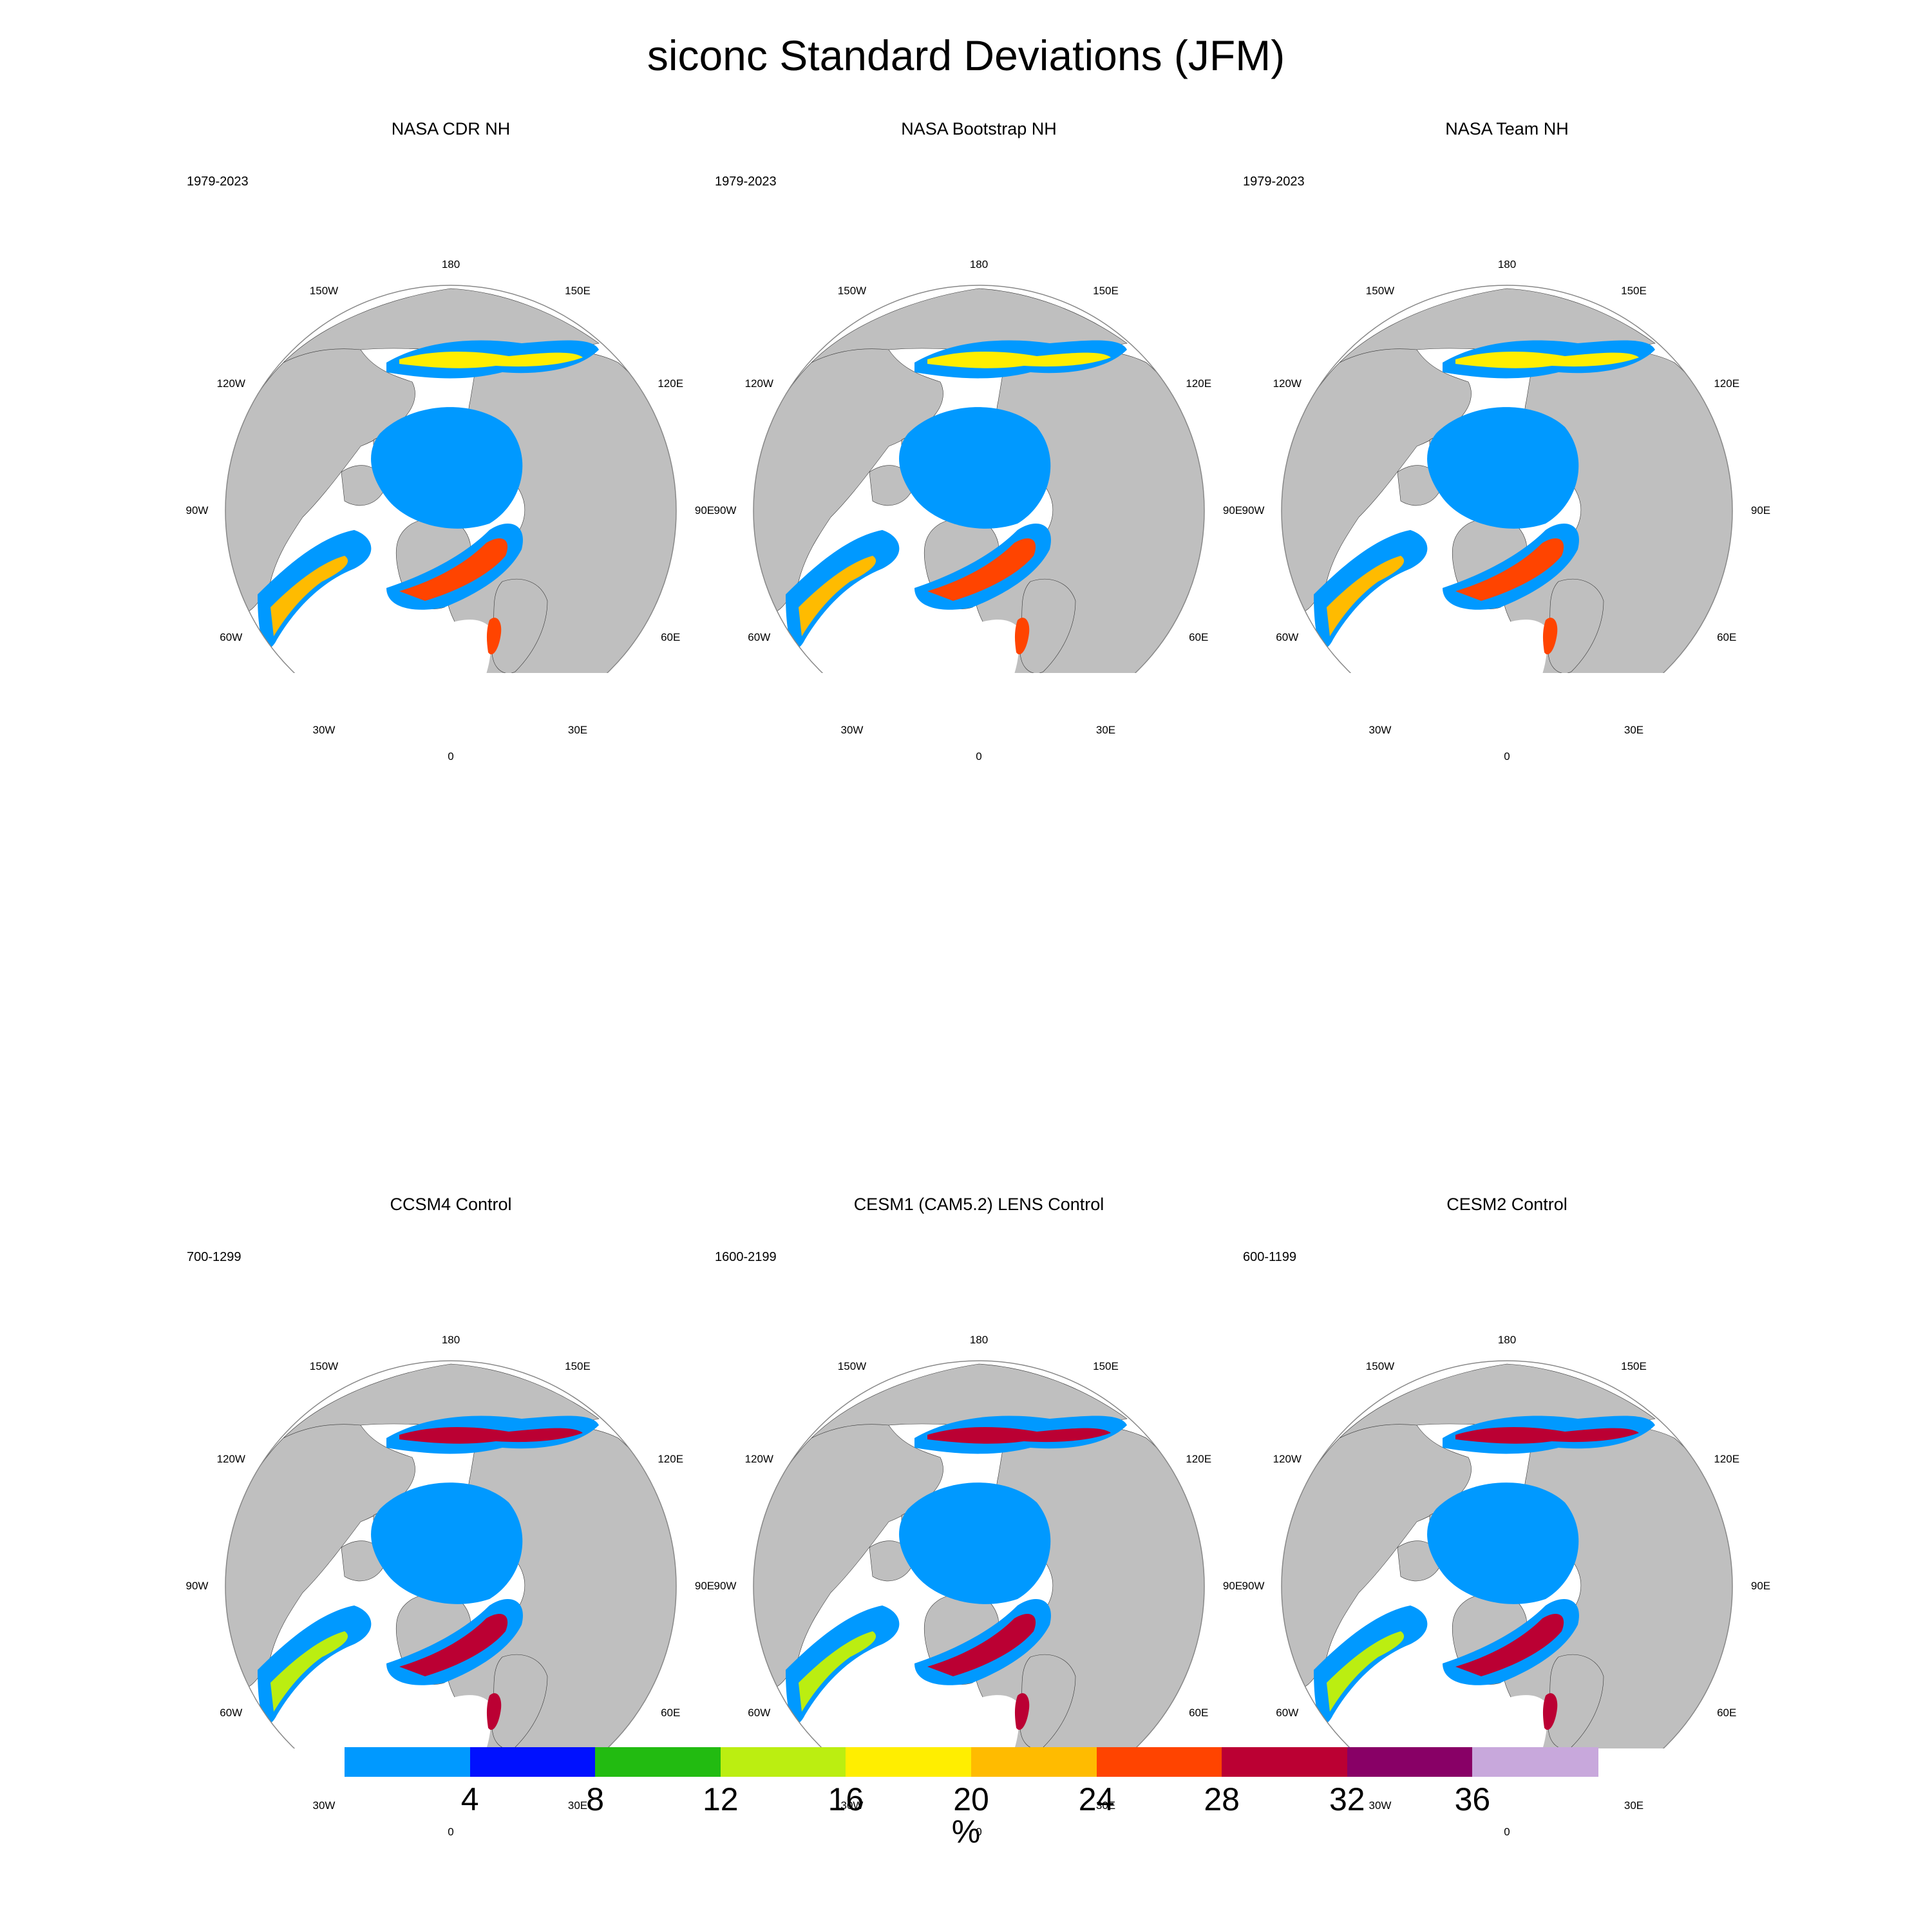  Describe the element at coordinates (451, 128) in the screenshot. I see `panel-title: NASA CDR NH` at that location.